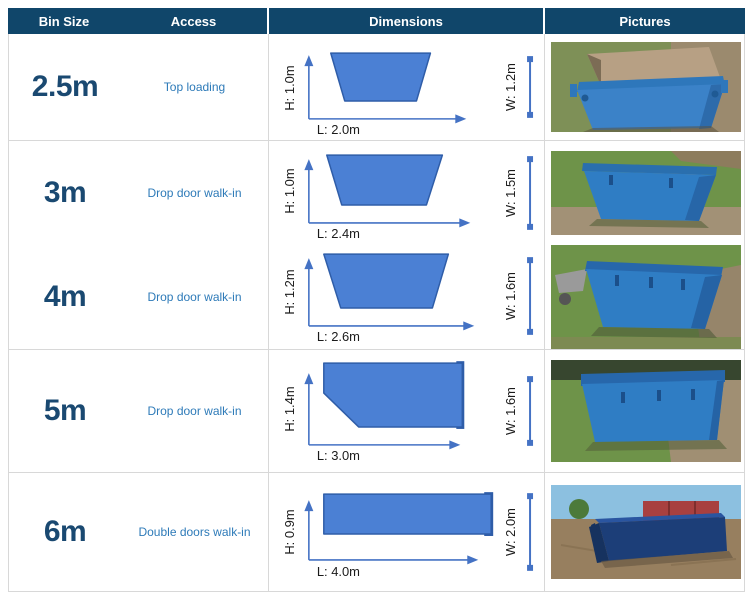  What do you see at coordinates (408, 94) in the screenshot?
I see `dimension-diagram-2-5m: H: 1.0m L: 2.0m W: 1.2m` at bounding box center [408, 94].